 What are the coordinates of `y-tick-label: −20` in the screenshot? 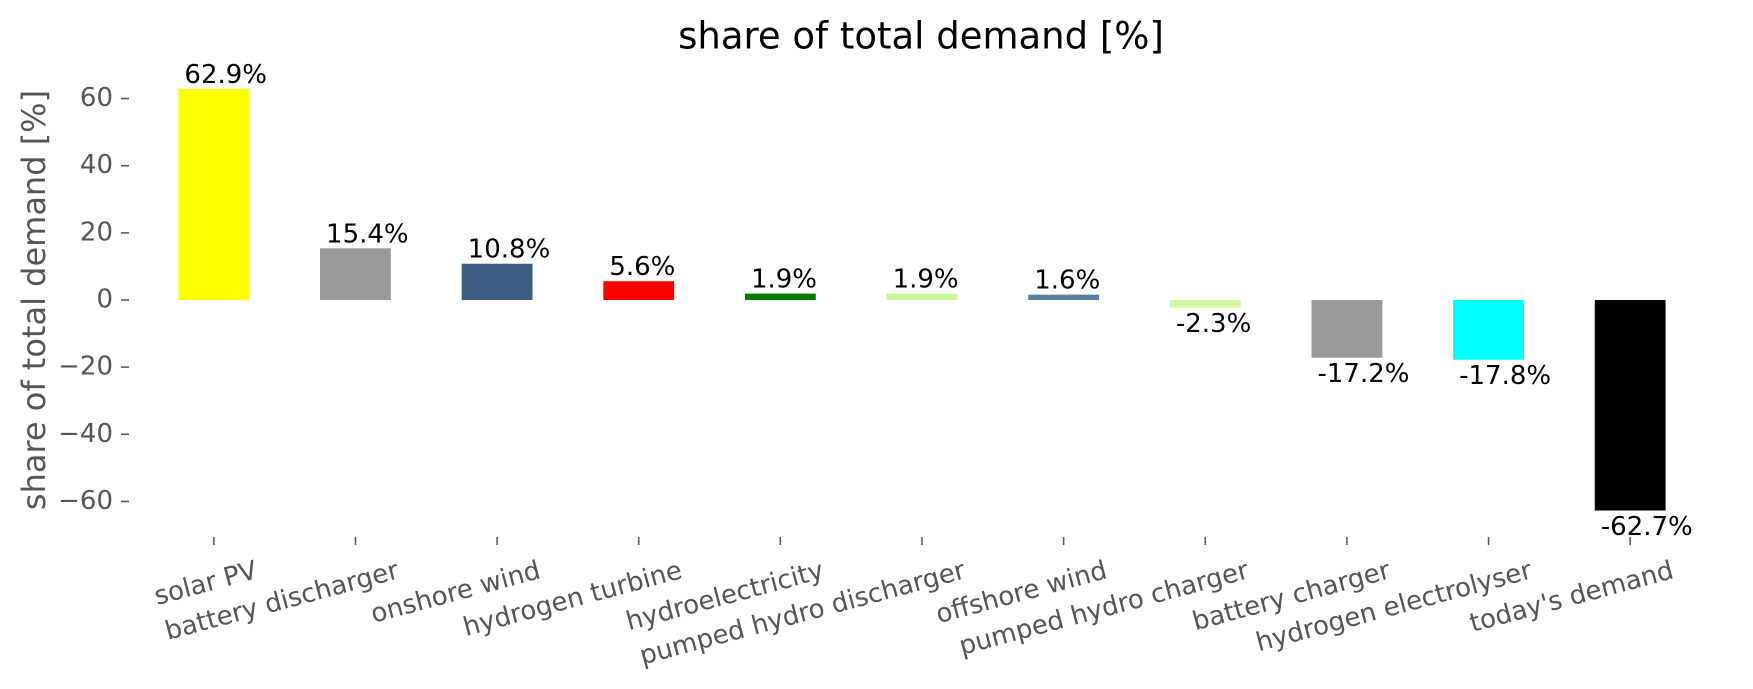 It's located at (85, 367).